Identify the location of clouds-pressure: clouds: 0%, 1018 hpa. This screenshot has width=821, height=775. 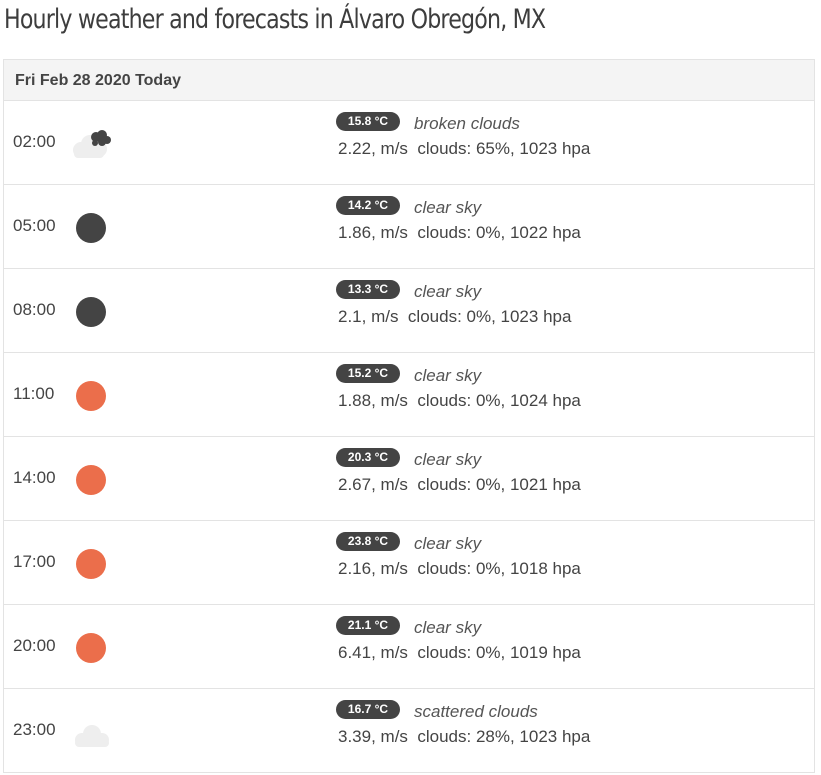
(499, 568).